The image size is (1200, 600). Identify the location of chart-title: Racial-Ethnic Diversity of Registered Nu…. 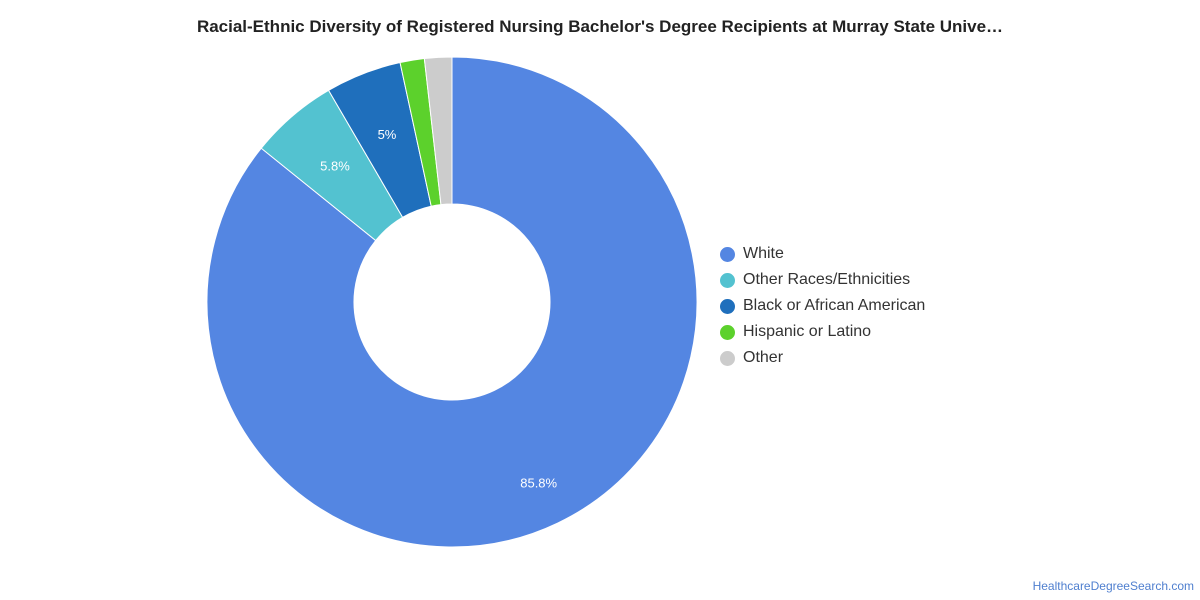
(600, 26).